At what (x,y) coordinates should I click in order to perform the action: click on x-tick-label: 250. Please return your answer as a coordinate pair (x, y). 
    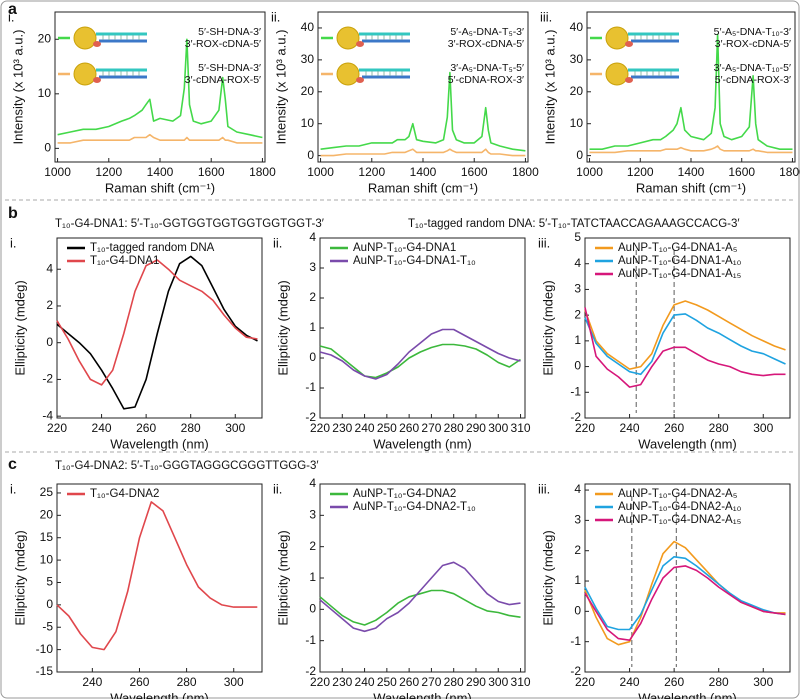
    Looking at the image, I should click on (387, 682).